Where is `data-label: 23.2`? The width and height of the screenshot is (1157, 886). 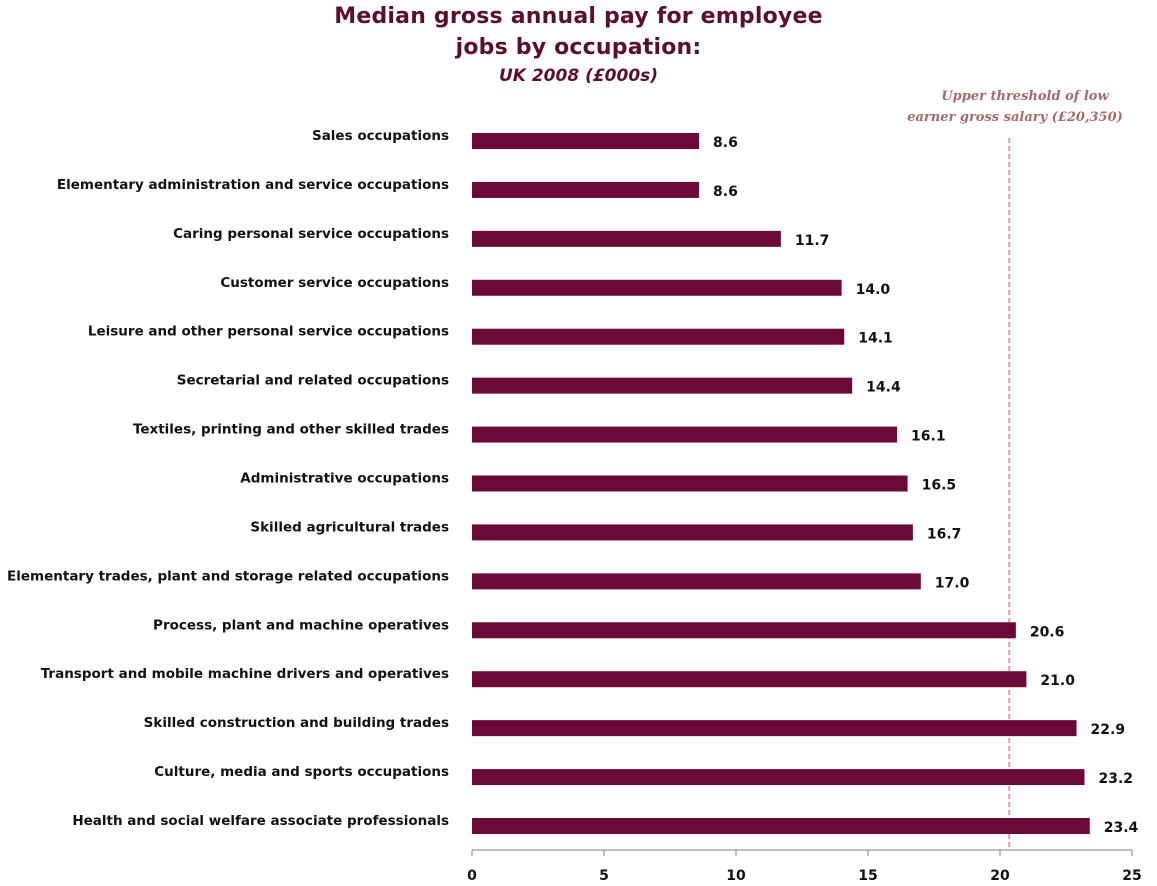 data-label: 23.2 is located at coordinates (1115, 779).